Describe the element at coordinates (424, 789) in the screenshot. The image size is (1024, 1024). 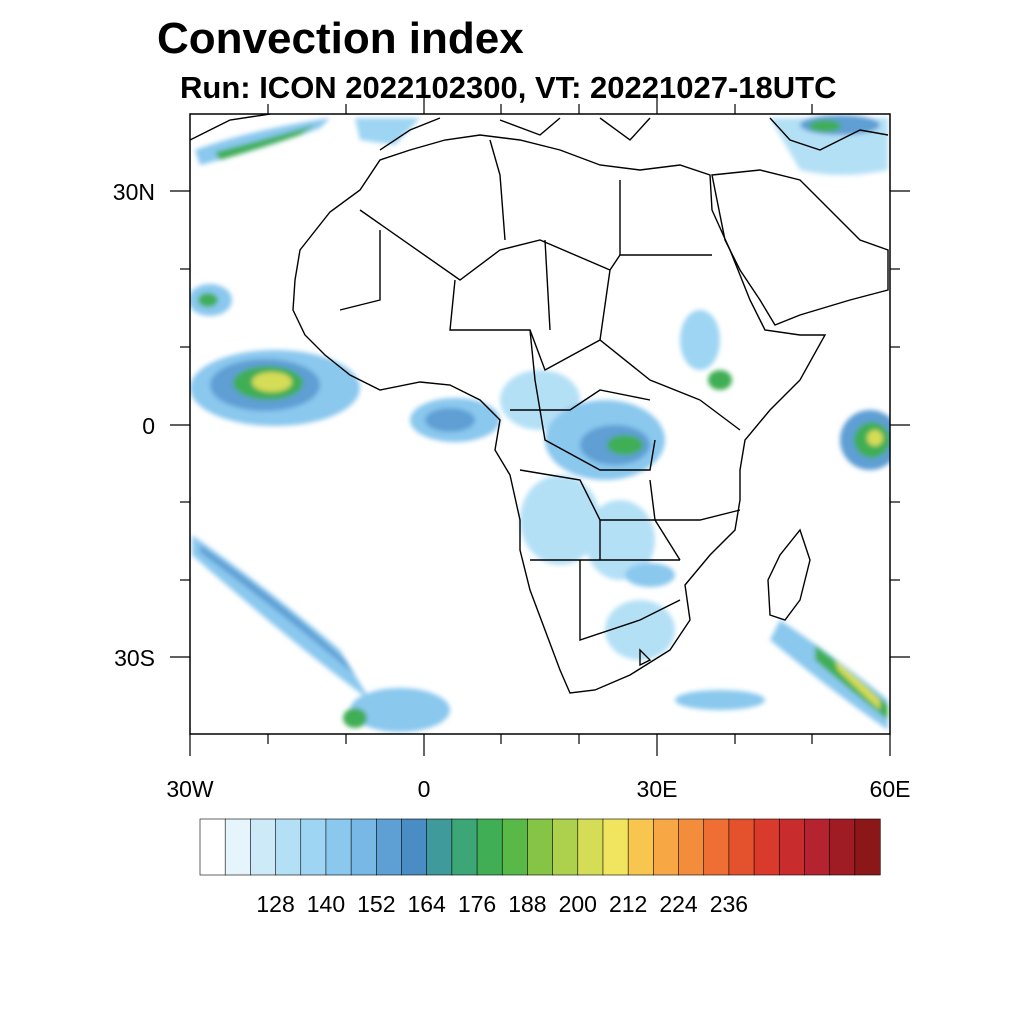
I see `lon-tick-label: 0` at that location.